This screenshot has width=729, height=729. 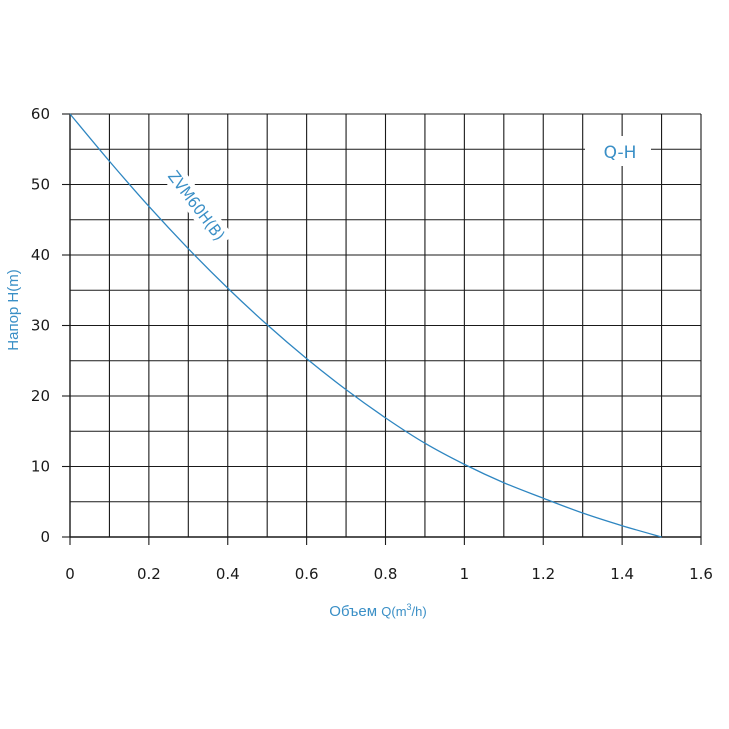 What do you see at coordinates (40, 467) in the screenshot?
I see `y-tick-label: 10` at bounding box center [40, 467].